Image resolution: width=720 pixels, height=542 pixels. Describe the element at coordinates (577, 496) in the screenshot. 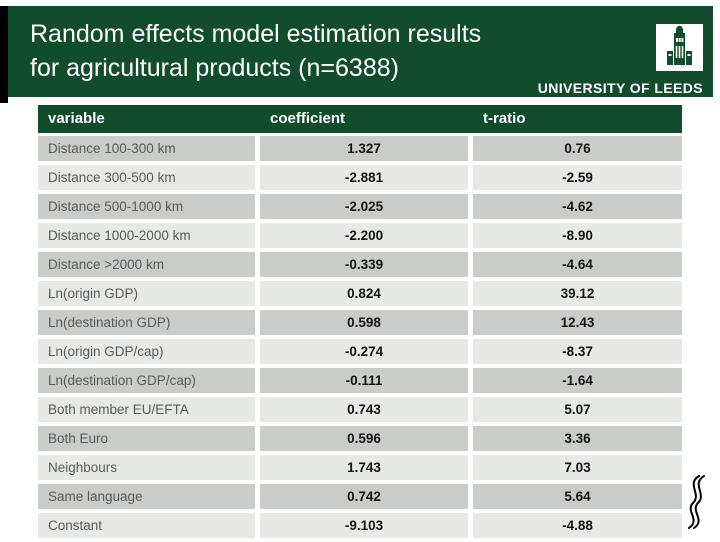

I see `t-ratio-cell: 5.64` at that location.